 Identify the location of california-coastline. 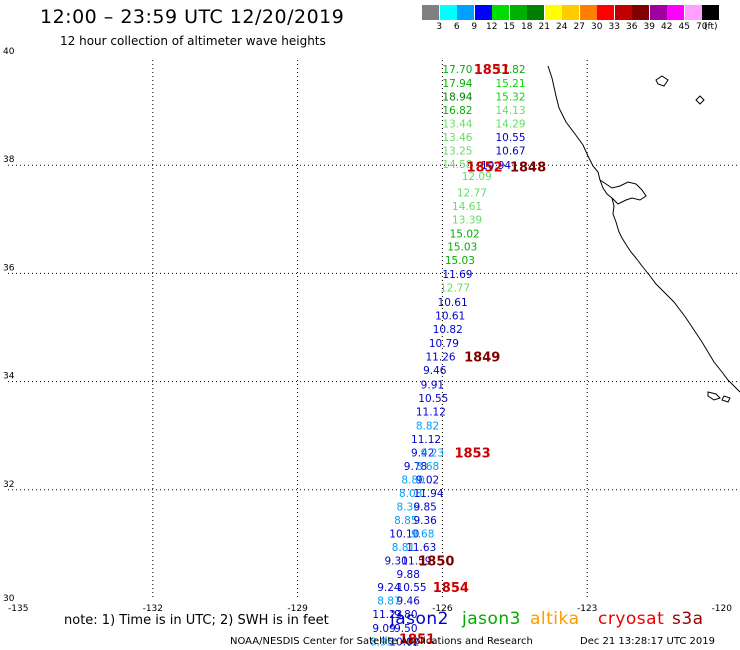
(643, 229).